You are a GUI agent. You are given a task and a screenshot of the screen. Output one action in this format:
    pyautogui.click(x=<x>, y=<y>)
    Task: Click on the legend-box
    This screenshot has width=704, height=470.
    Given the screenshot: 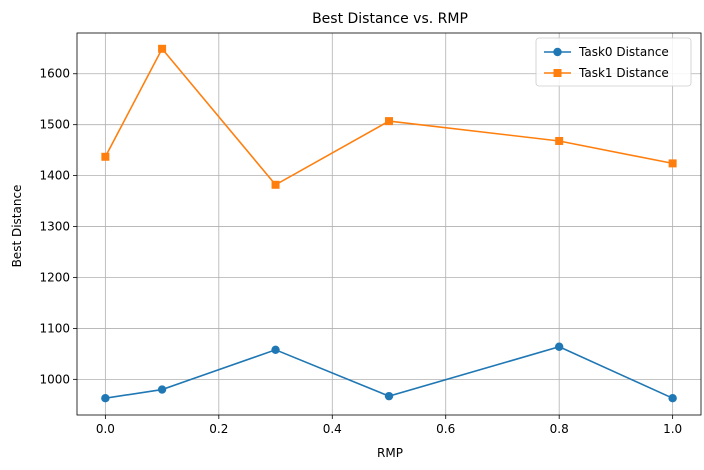 What is the action you would take?
    pyautogui.click(x=613, y=62)
    